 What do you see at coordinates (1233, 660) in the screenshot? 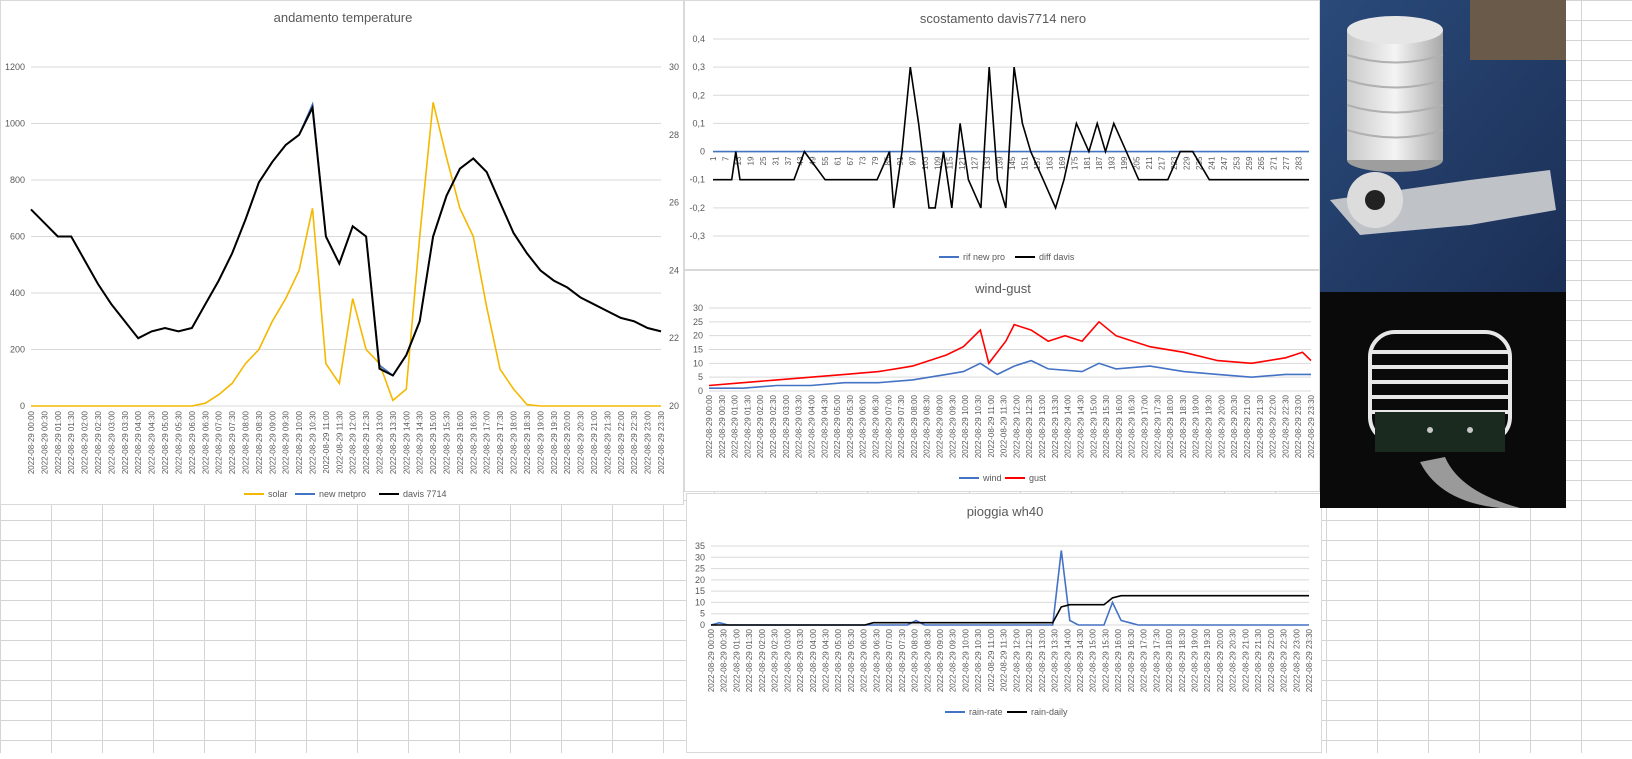
I see `rain-x-tick: 2022-08-29 20:30` at bounding box center [1233, 660].